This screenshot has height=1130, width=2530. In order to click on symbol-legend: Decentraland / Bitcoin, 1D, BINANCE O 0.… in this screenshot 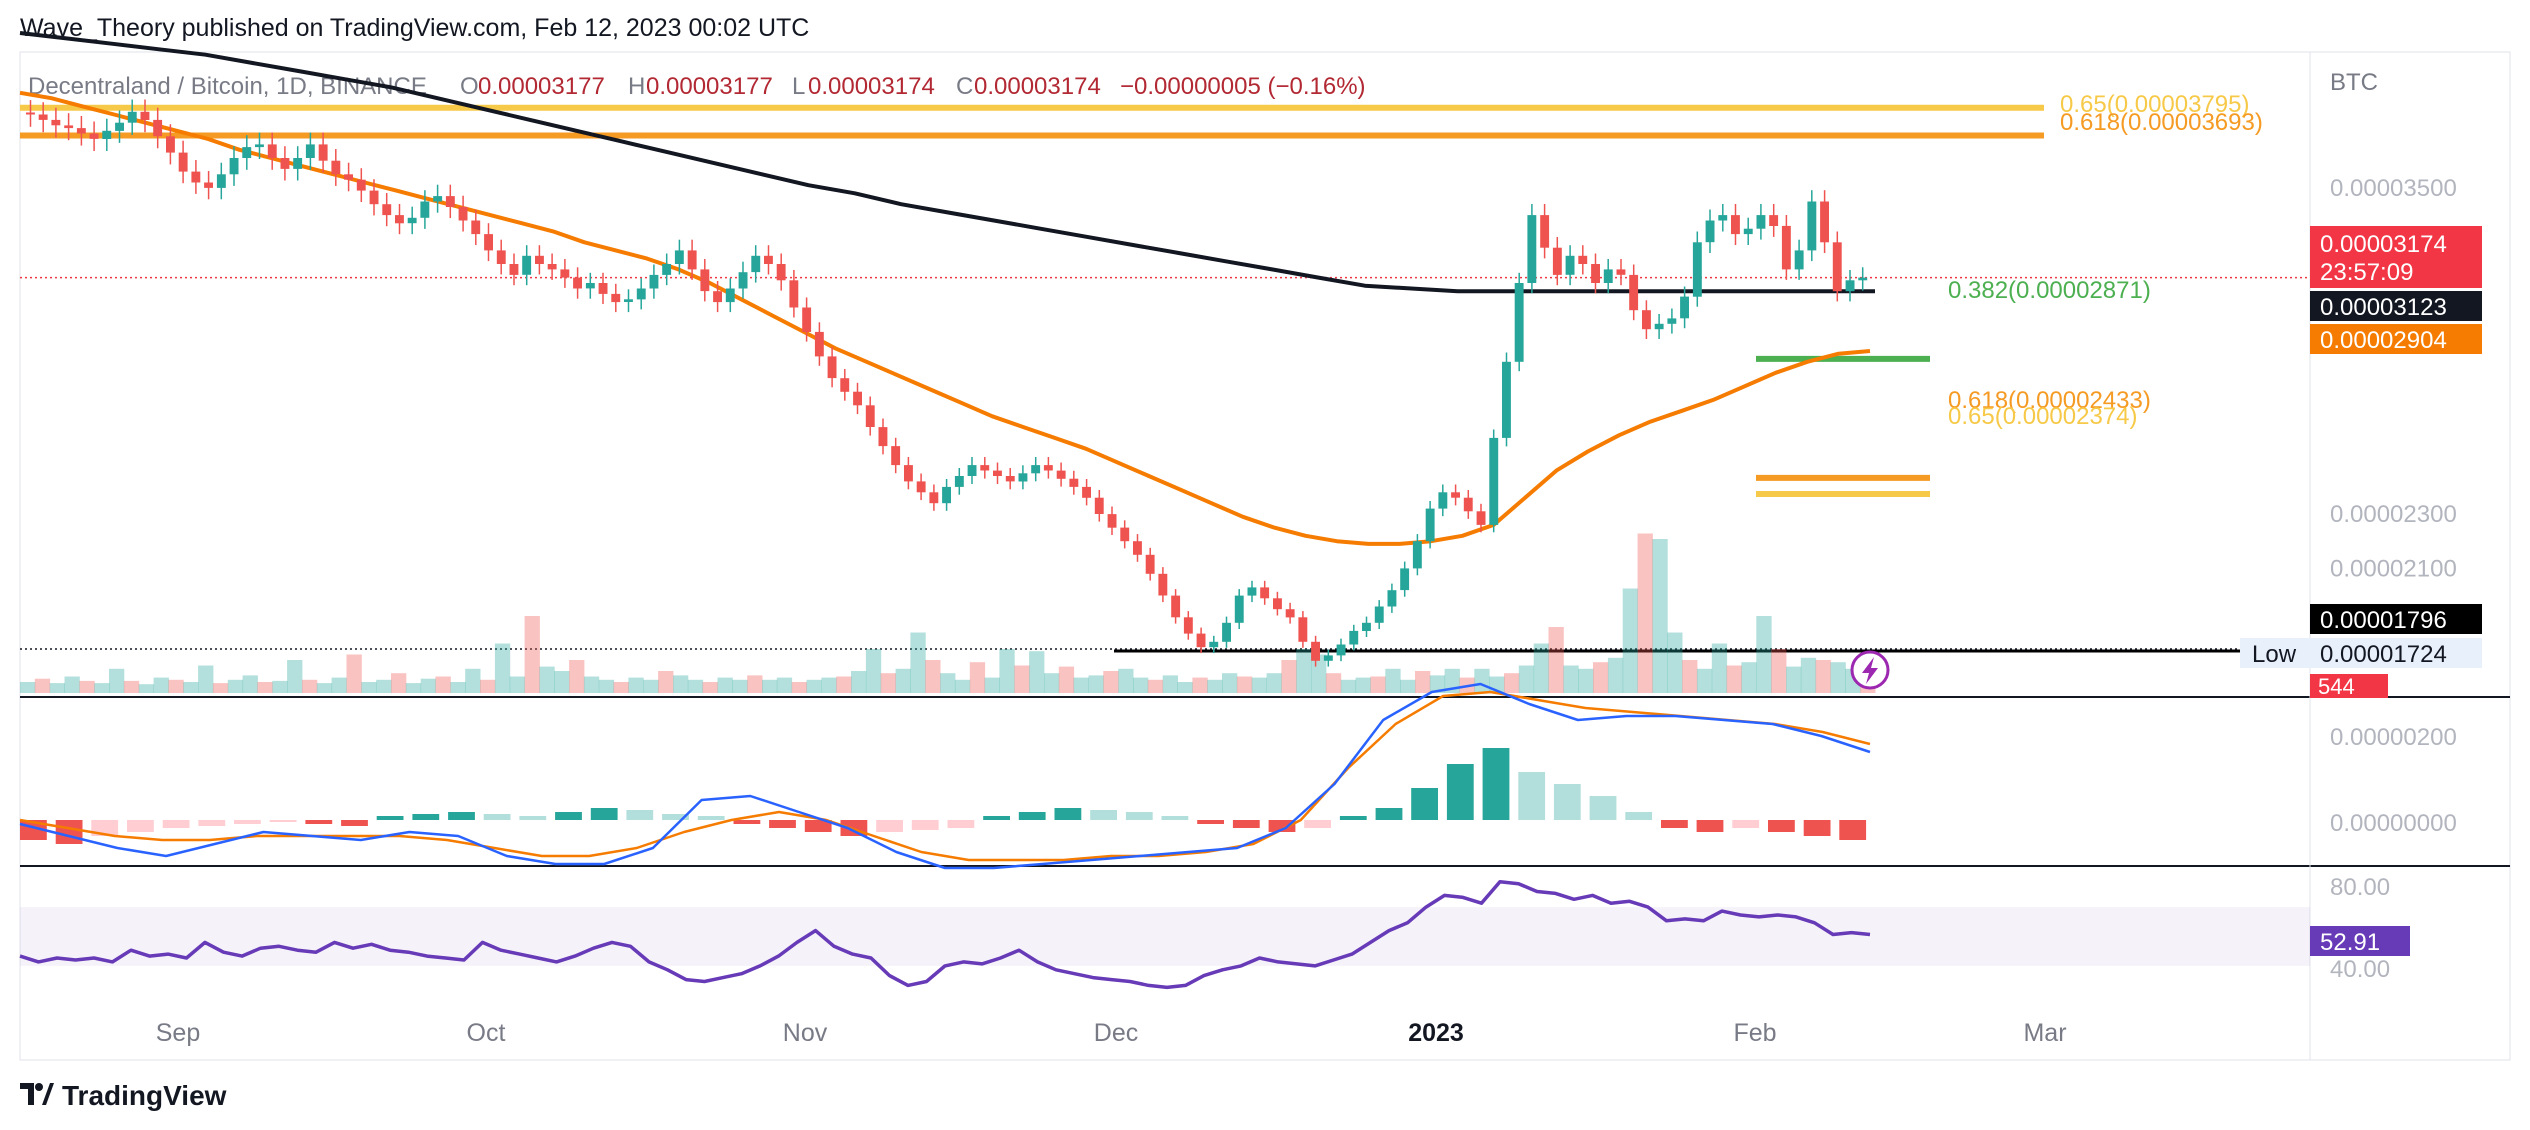, I will do `click(697, 86)`.